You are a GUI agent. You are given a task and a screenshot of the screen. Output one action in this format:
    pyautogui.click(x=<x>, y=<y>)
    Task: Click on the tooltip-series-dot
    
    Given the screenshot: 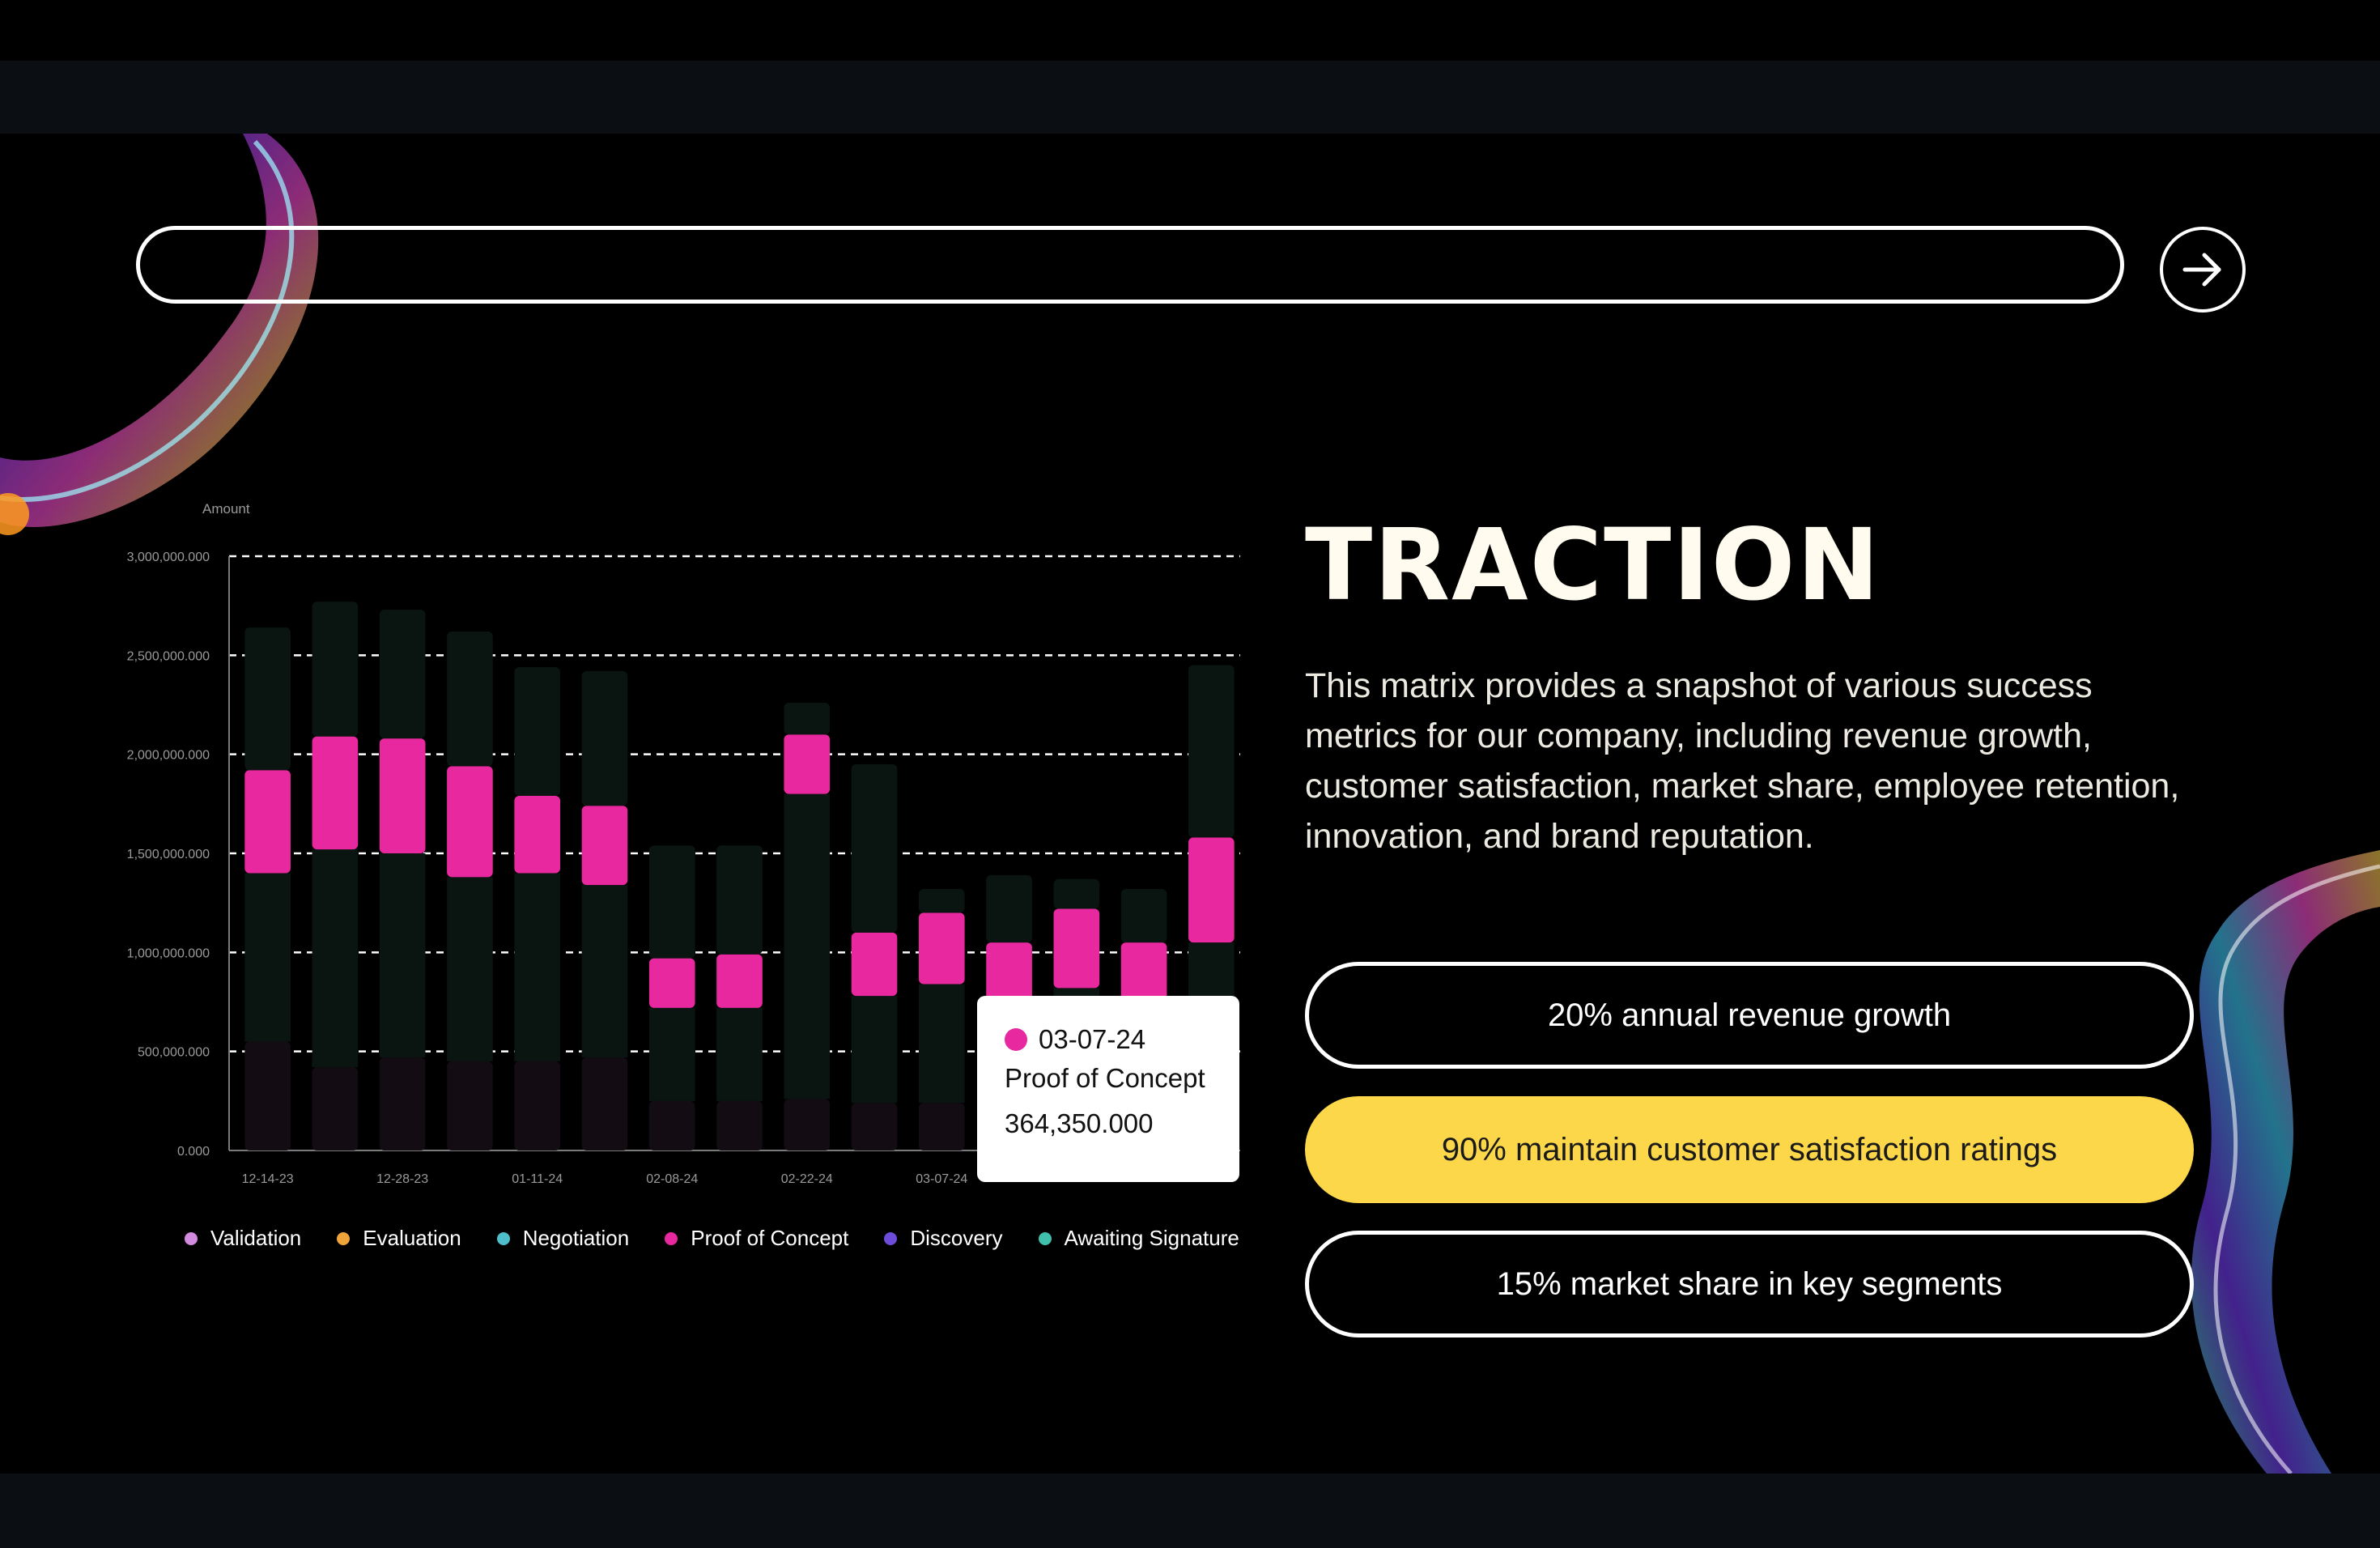 What is the action you would take?
    pyautogui.click(x=1016, y=1039)
    